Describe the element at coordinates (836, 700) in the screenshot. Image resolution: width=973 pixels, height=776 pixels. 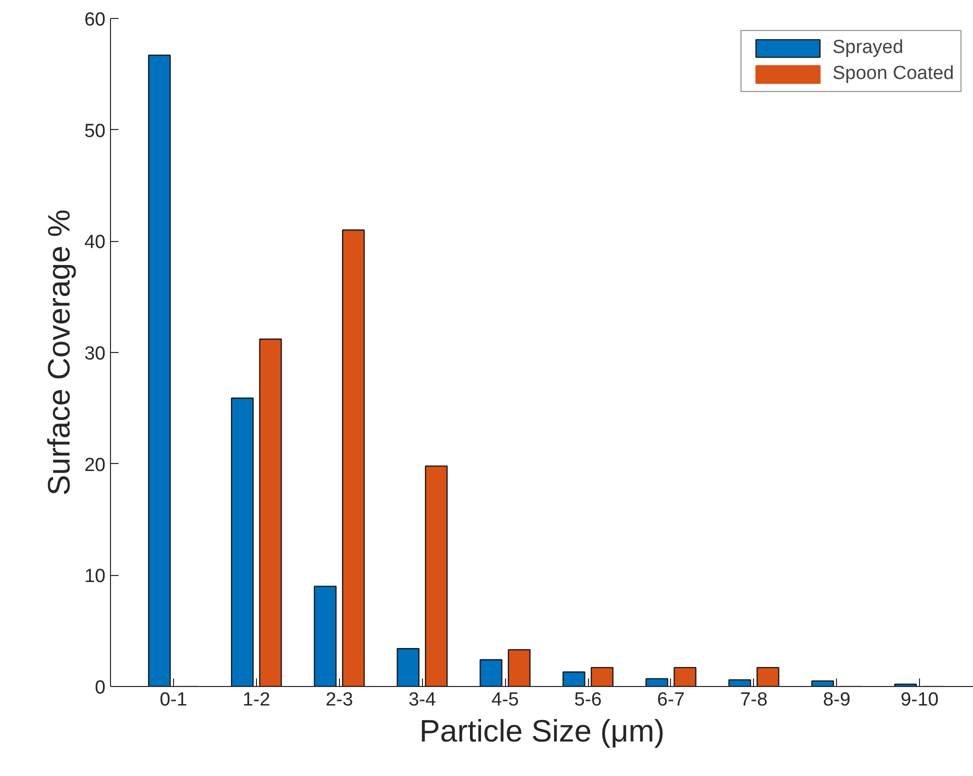
I see `x-tick-label: 8-9` at that location.